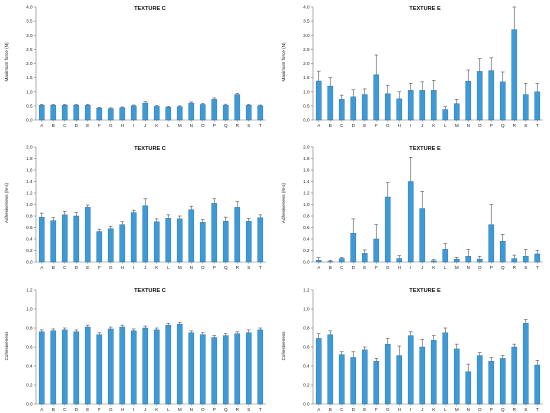 This screenshot has width=550, height=413. What do you see at coordinates (445, 125) in the screenshot?
I see `x-tick-label: L` at bounding box center [445, 125].